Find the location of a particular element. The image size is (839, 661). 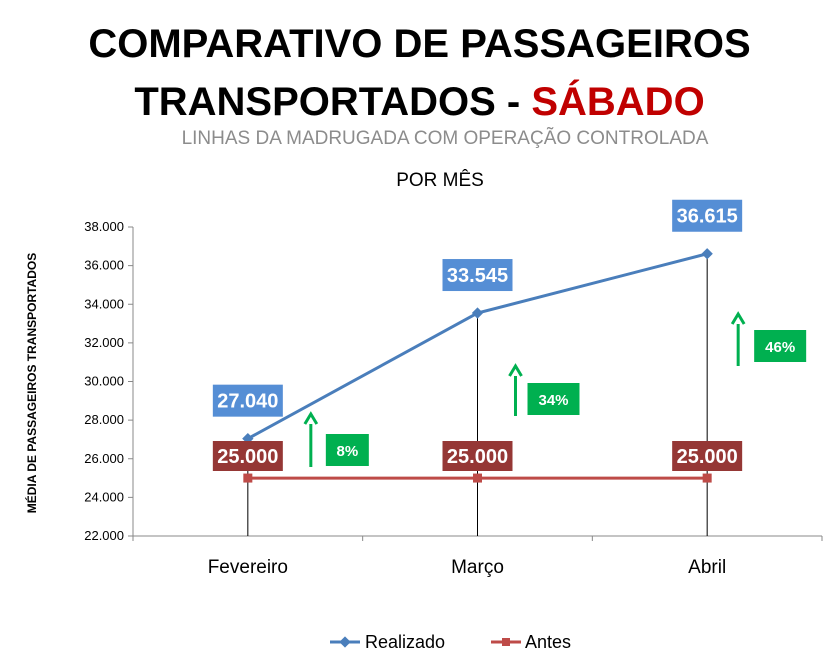

growth-badge-label: 8% is located at coordinates (347, 451).